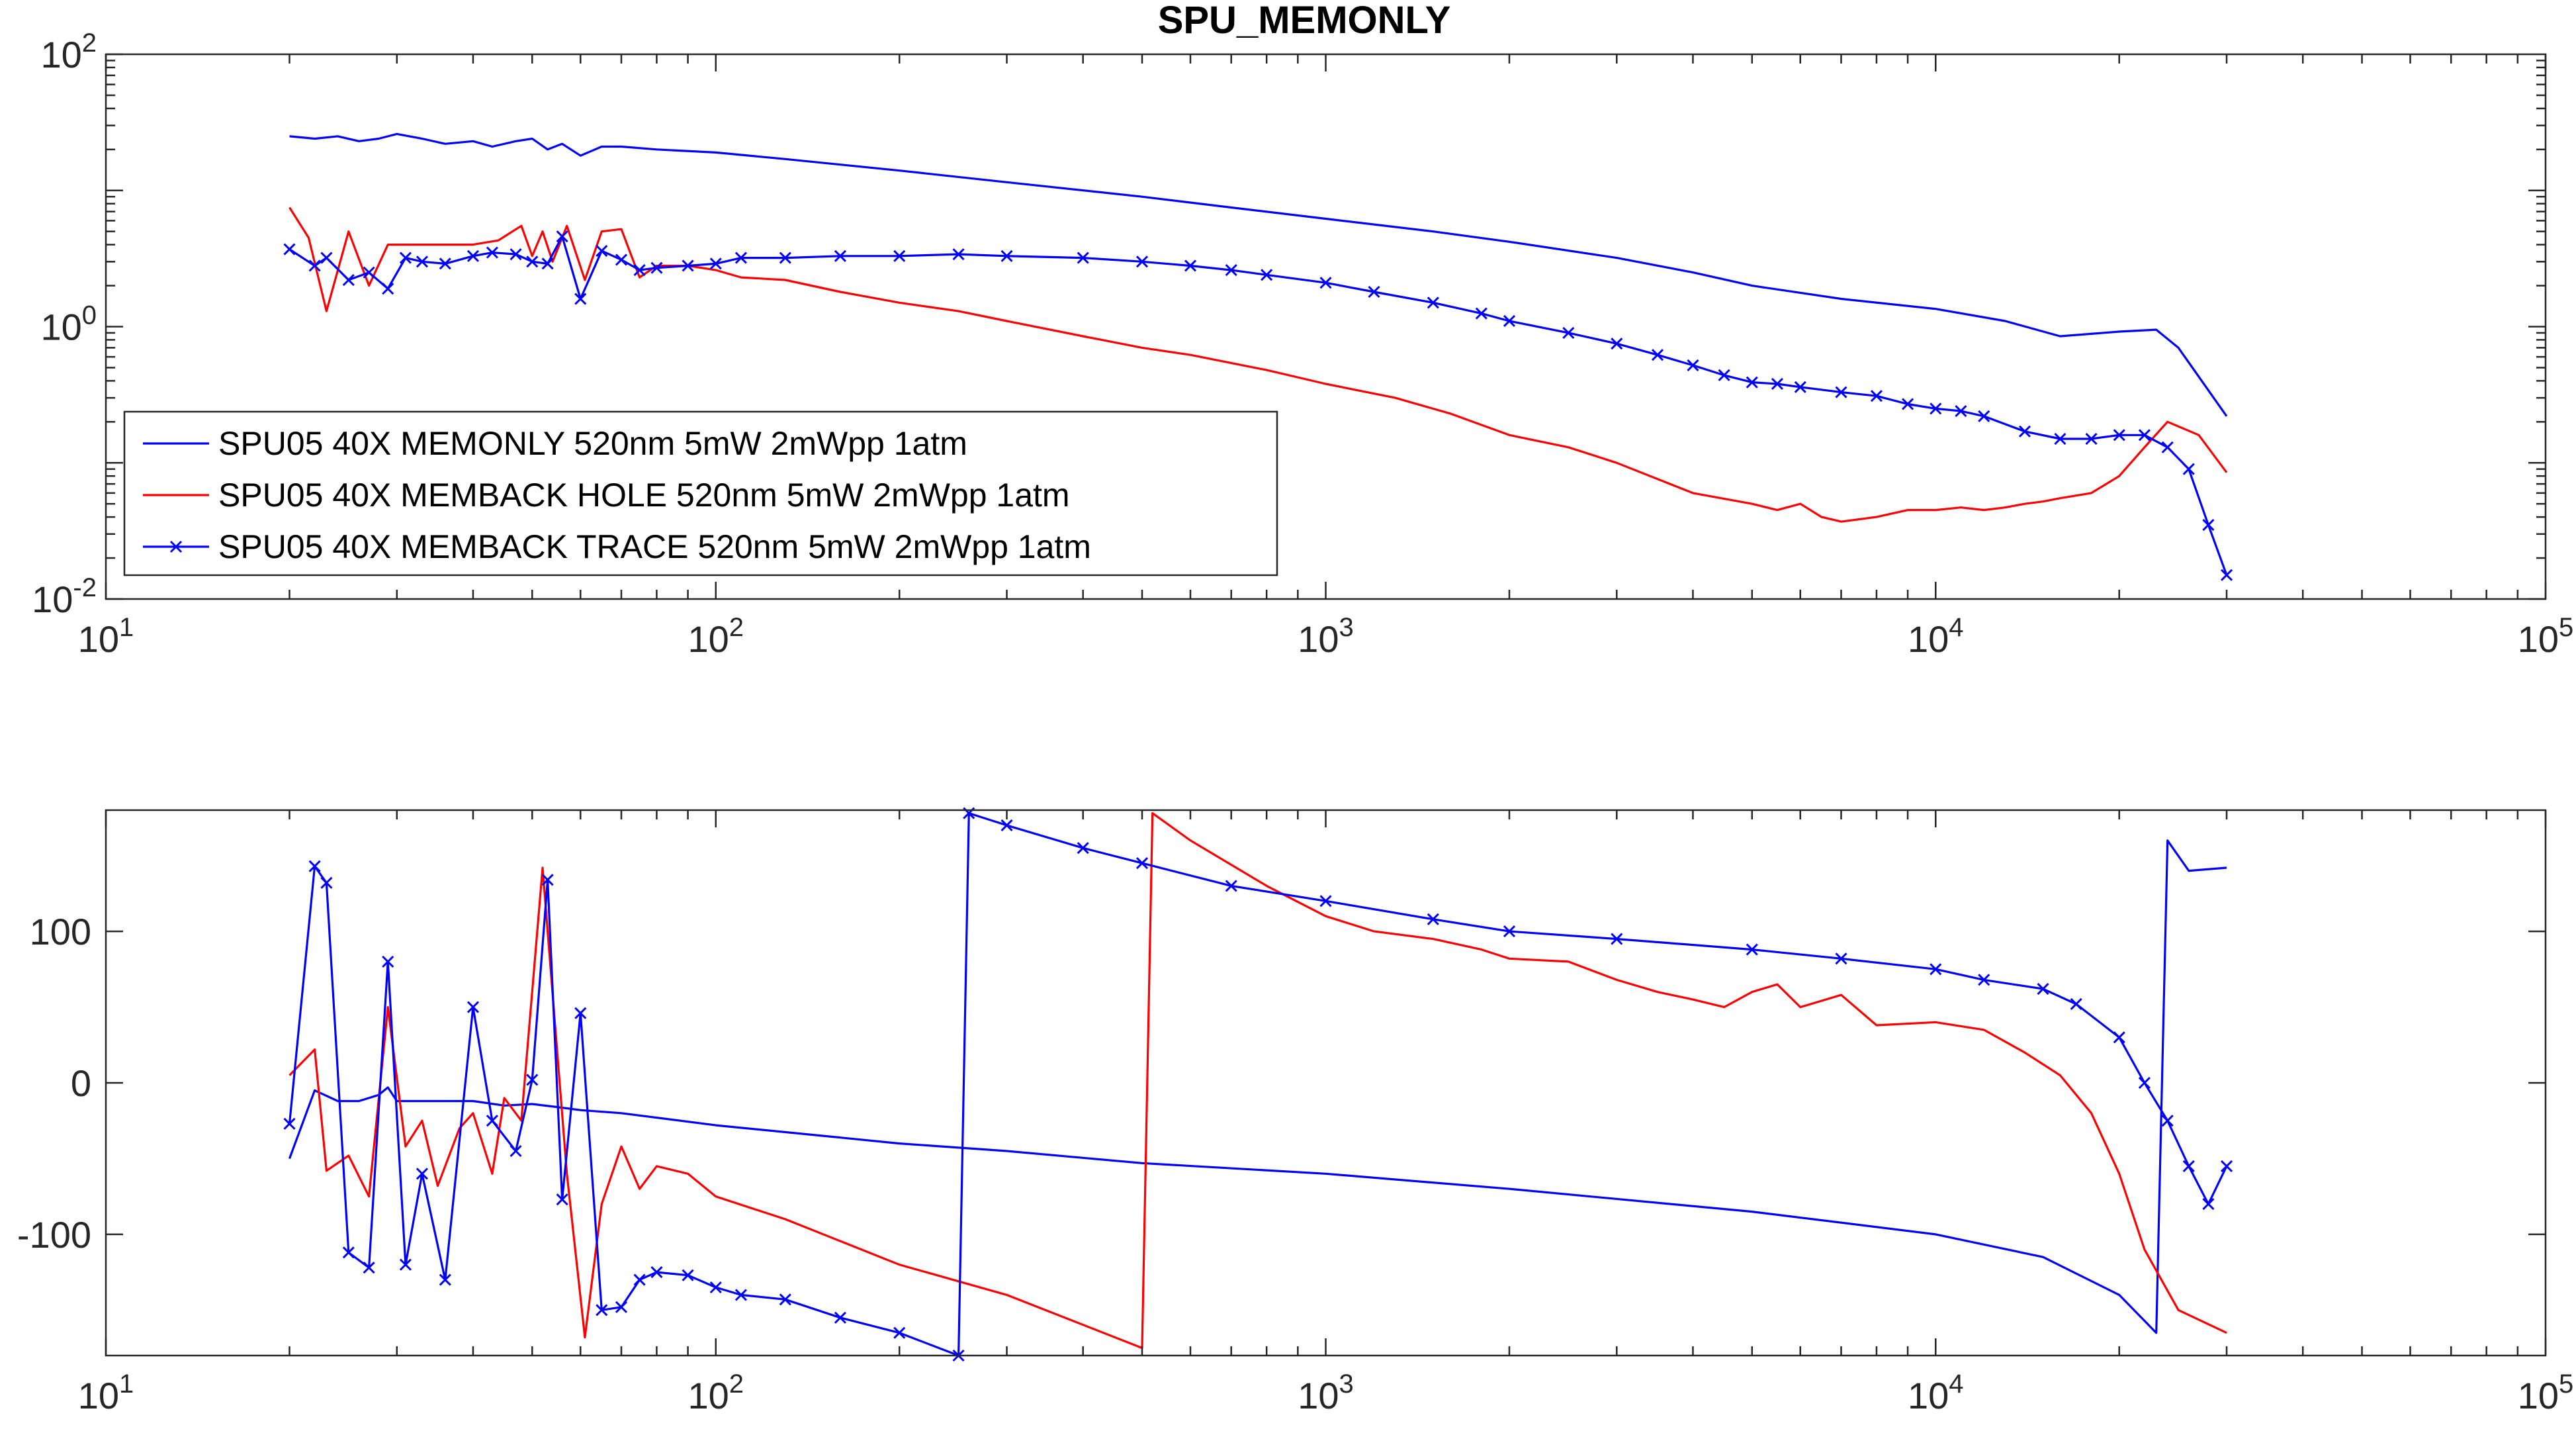 The width and height of the screenshot is (2576, 1431). Describe the element at coordinates (81, 1083) in the screenshot. I see `y-tick-label-1: 0` at that location.